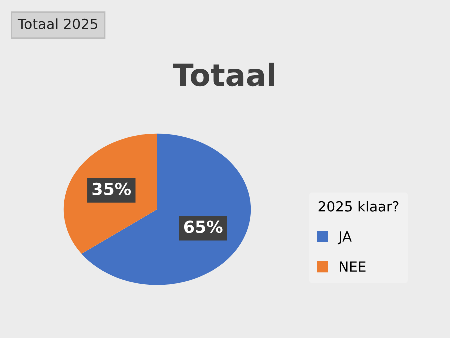 The height and width of the screenshot is (338, 450). What do you see at coordinates (203, 227) in the screenshot?
I see `data-label: 65%` at bounding box center [203, 227].